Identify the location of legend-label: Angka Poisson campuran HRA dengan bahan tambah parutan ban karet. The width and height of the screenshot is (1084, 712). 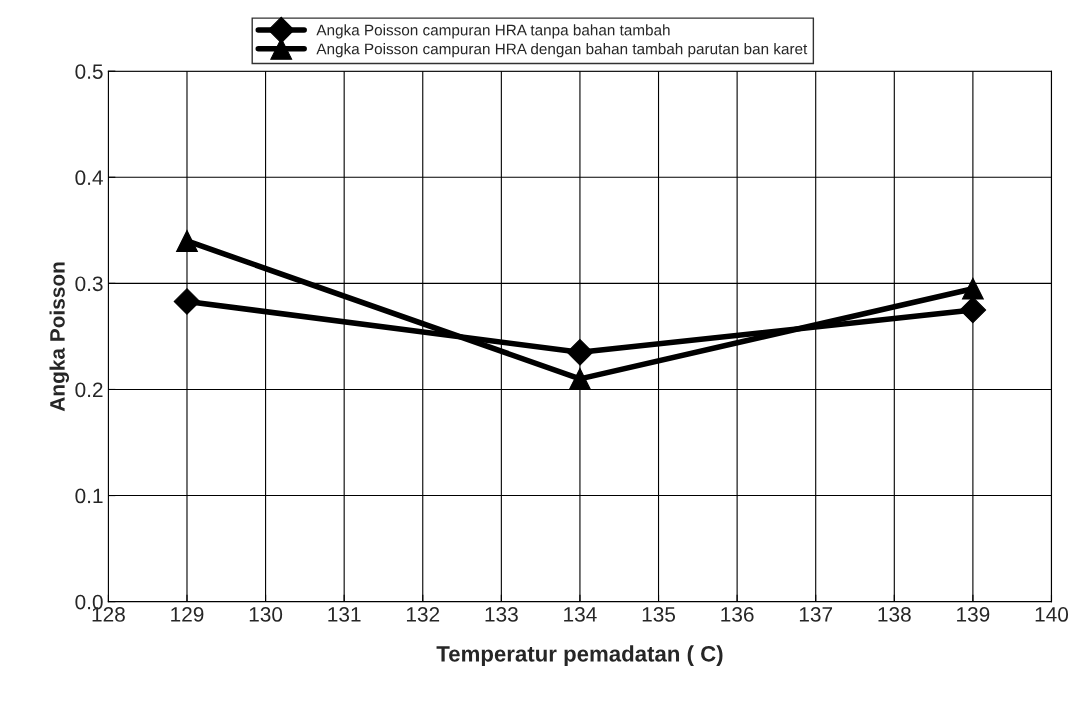
(562, 50).